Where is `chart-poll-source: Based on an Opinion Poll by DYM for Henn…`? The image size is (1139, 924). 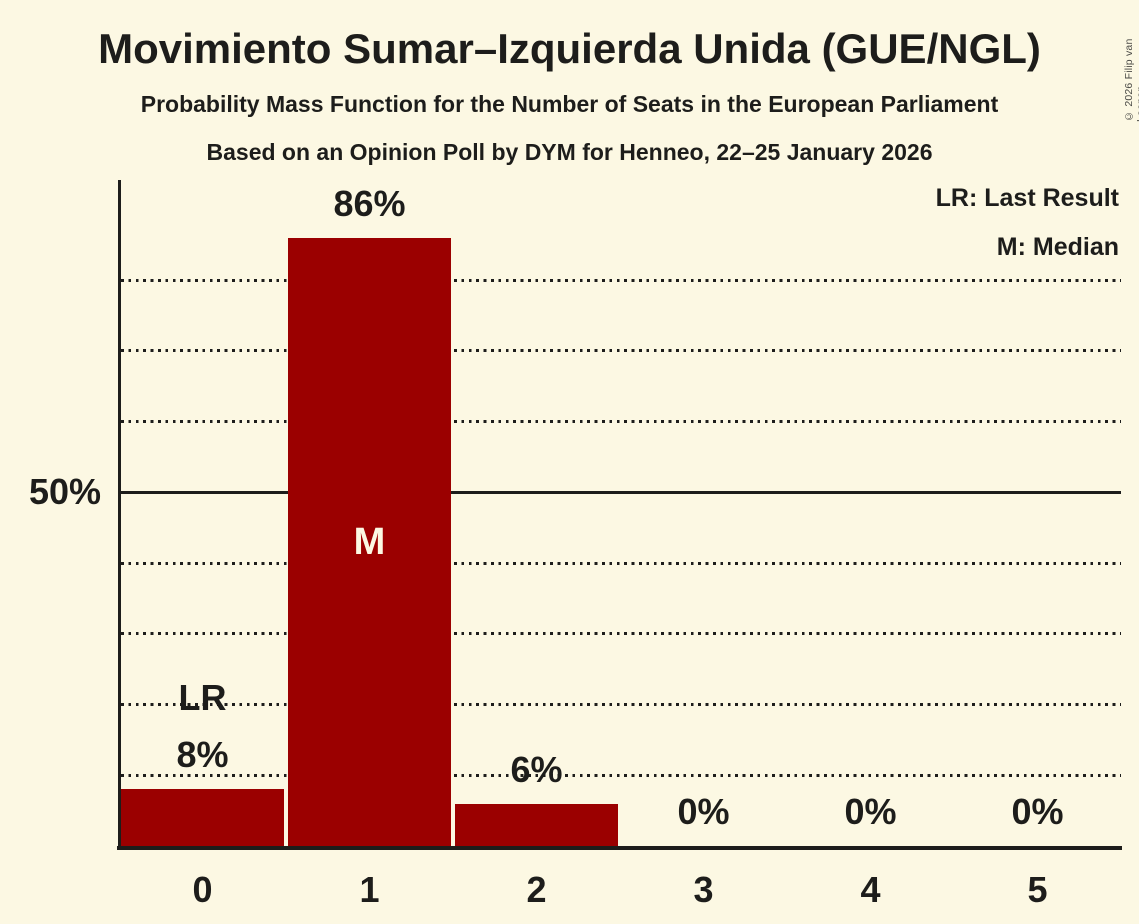 chart-poll-source: Based on an Opinion Poll by DYM for Henn… is located at coordinates (569, 152).